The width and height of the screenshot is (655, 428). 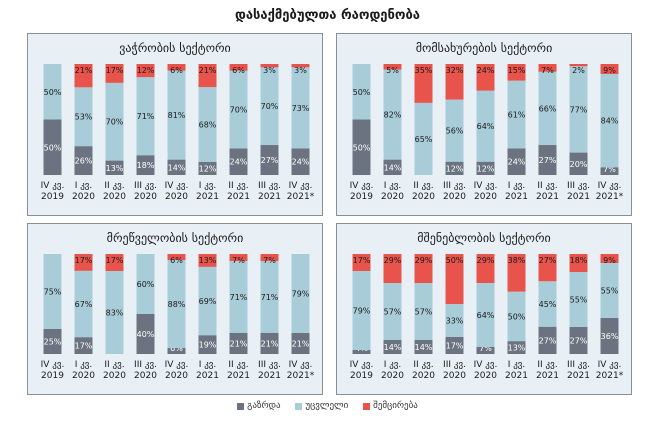 I want to click on data-label: 67%, so click(x=84, y=304).